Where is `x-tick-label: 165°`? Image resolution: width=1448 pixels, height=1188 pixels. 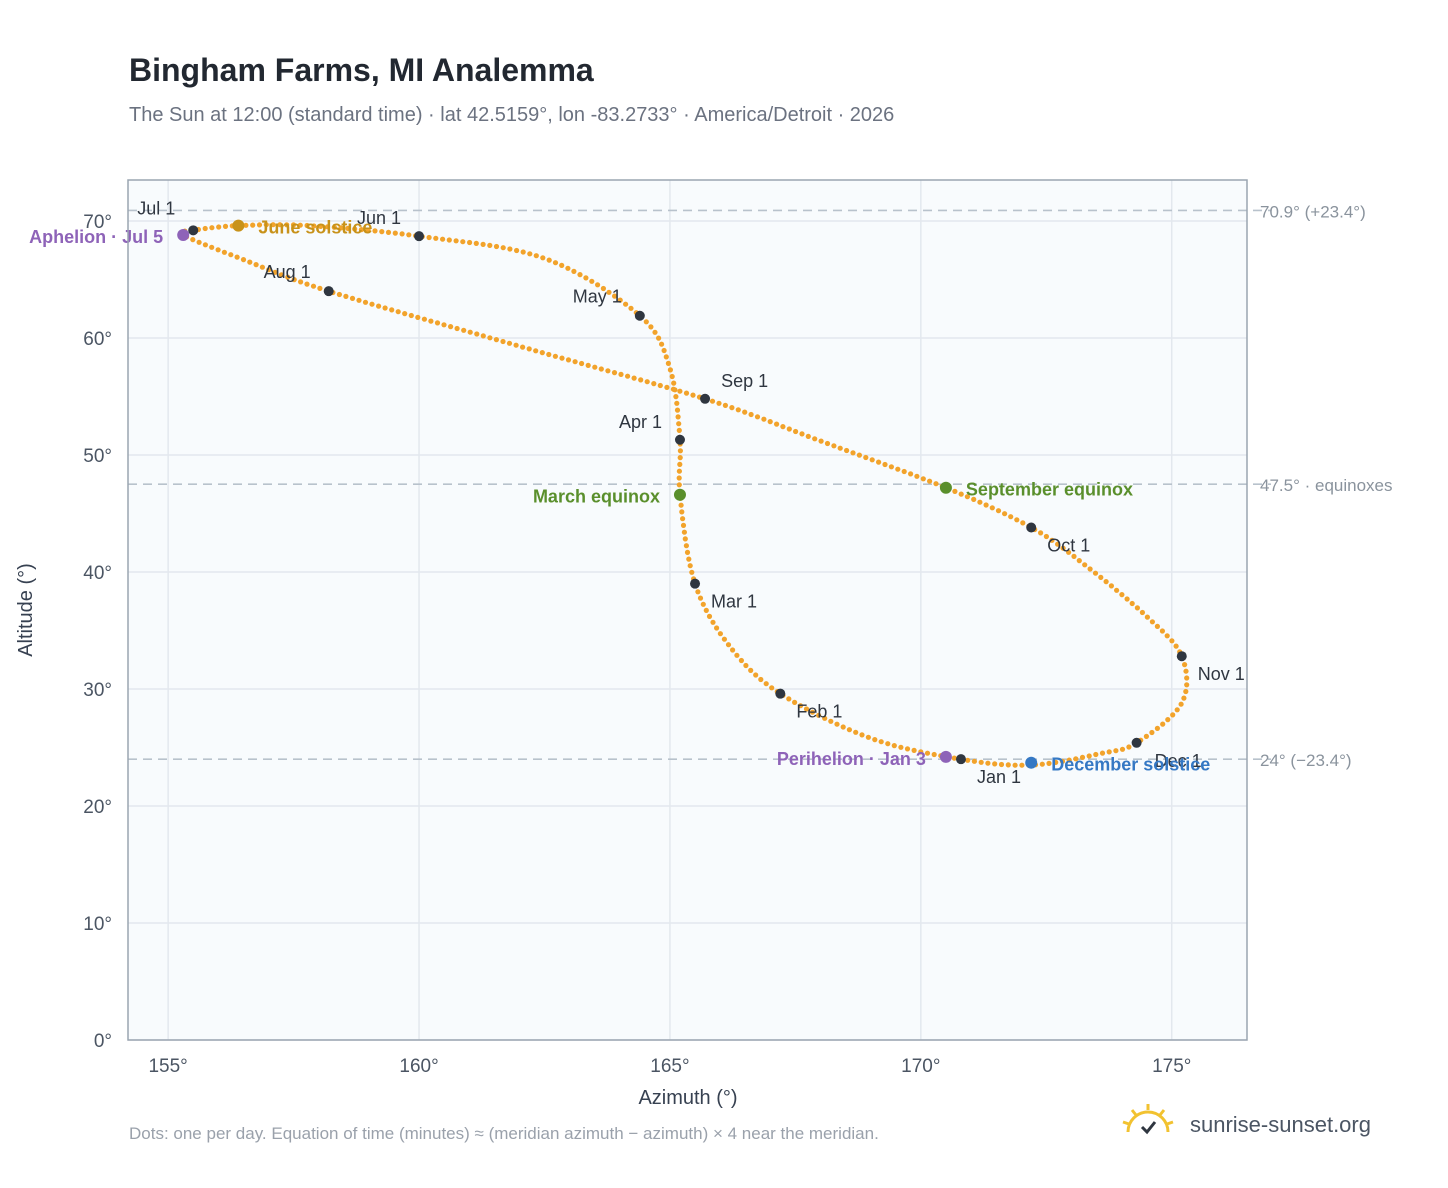 x-tick-label: 165° is located at coordinates (669, 1066).